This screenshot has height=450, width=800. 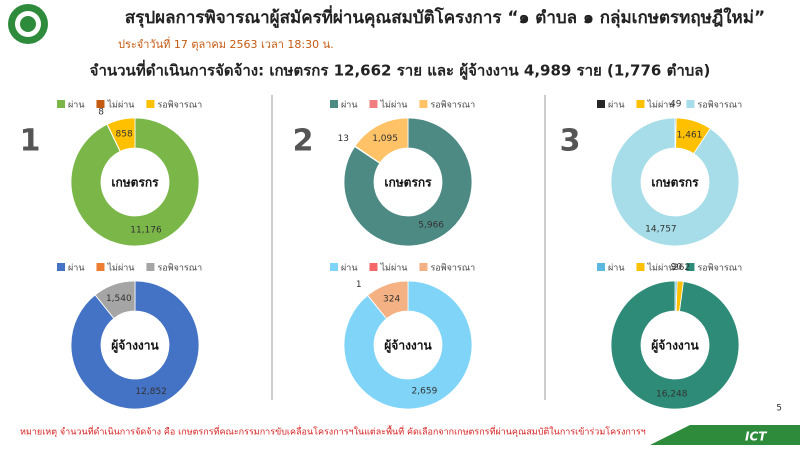 What do you see at coordinates (359, 285) in the screenshot?
I see `data-label: 1` at bounding box center [359, 285].